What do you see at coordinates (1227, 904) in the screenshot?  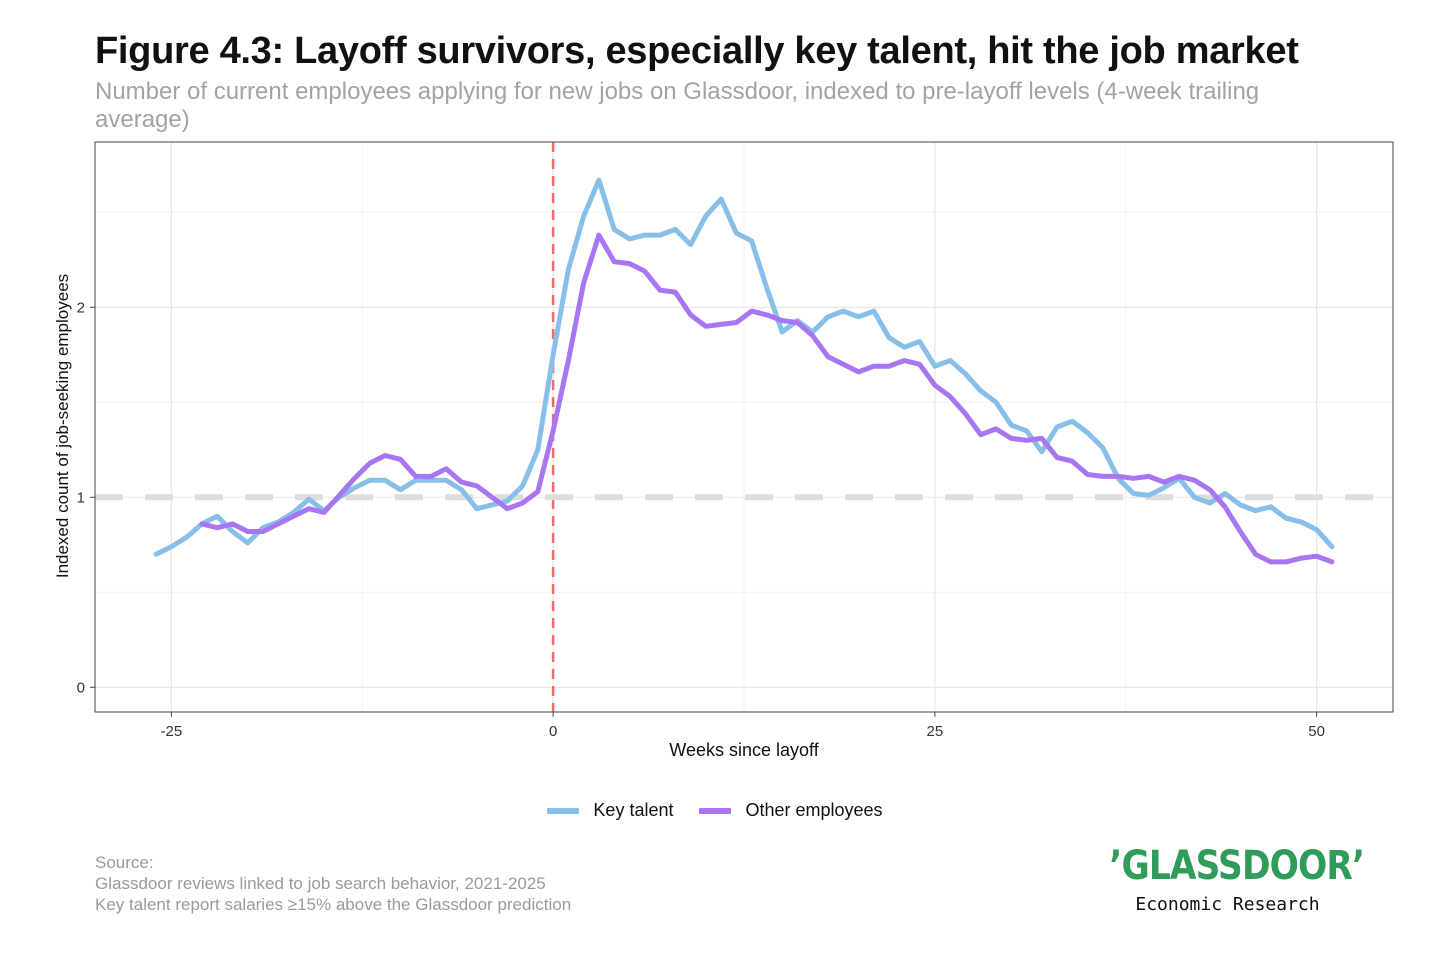 I see `logo-tagline: Economic Research` at bounding box center [1227, 904].